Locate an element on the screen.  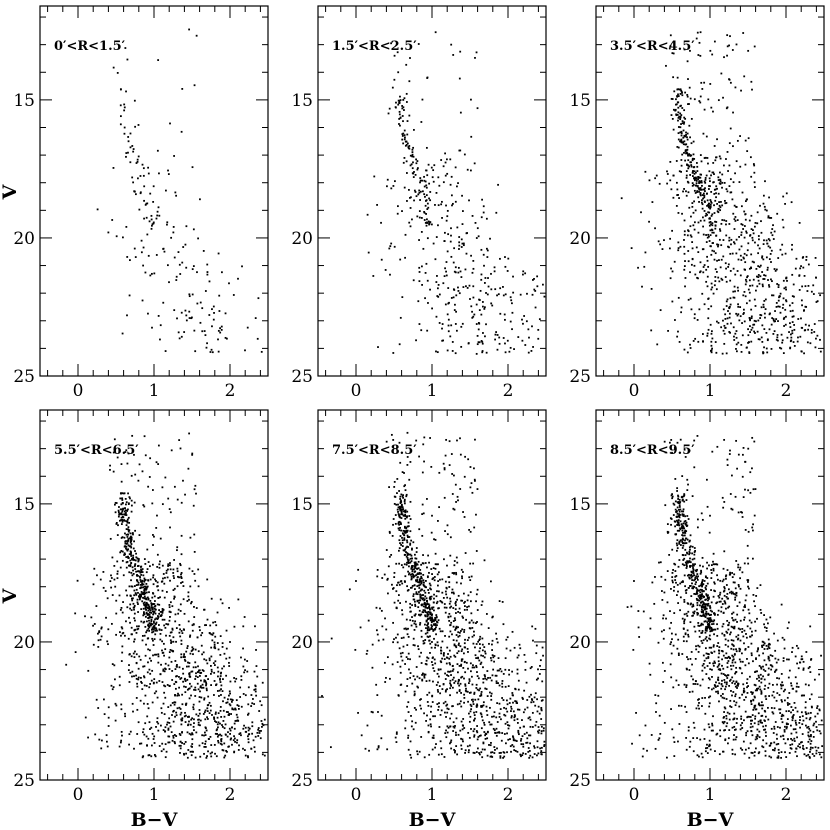
plot-frame is located at coordinates (154, 191).